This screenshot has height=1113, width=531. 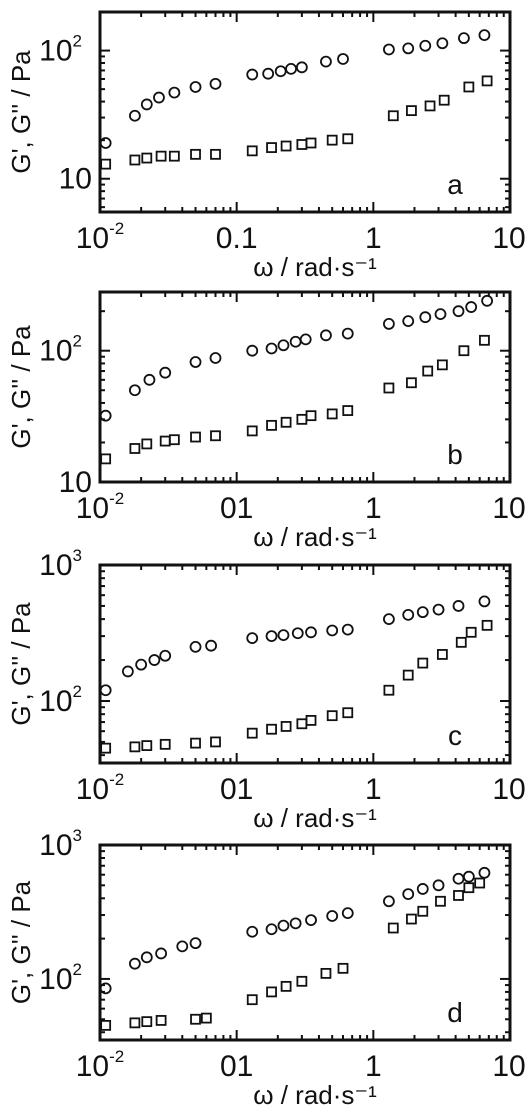 I want to click on y-axis-label: G', G'' / Pa, so click(x=21, y=112).